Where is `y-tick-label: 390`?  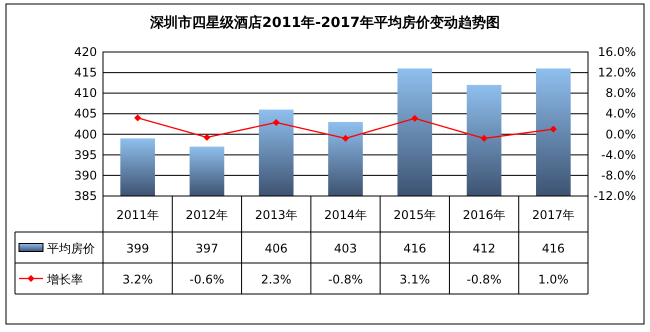
y-tick-label: 390 is located at coordinates (85, 175).